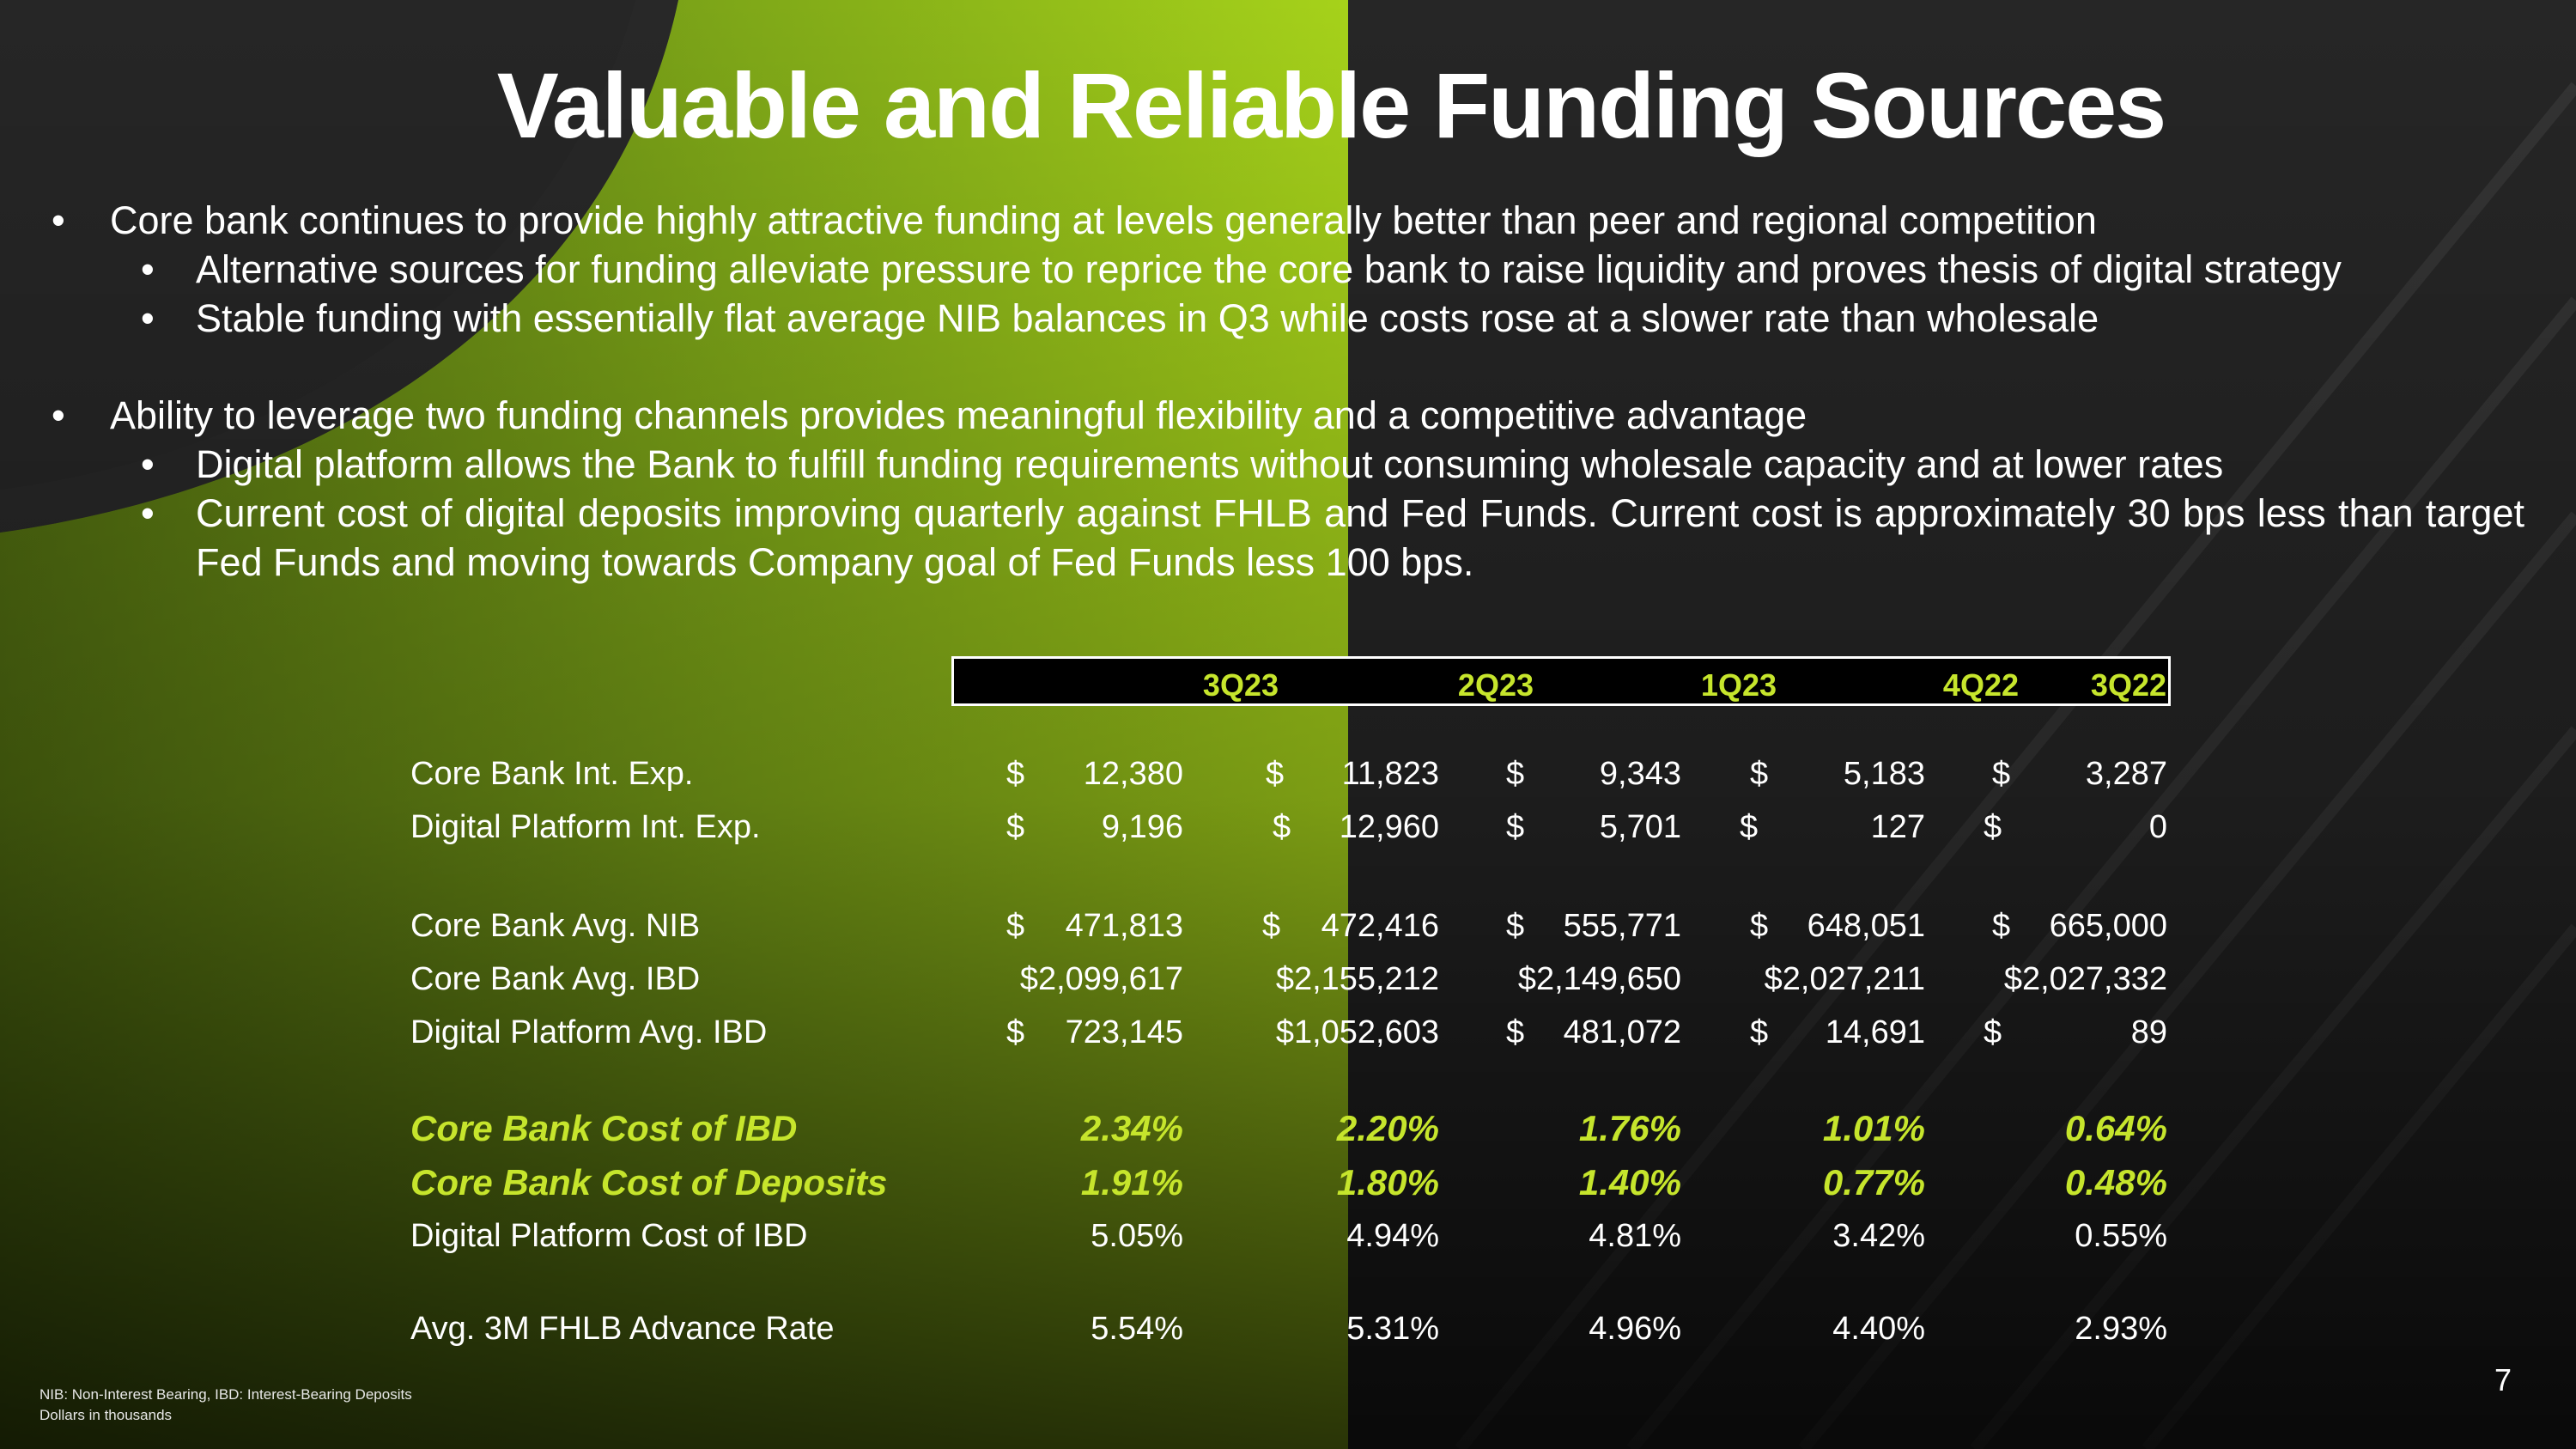  What do you see at coordinates (1389, 827) in the screenshot?
I see `cell-value: 12,960` at bounding box center [1389, 827].